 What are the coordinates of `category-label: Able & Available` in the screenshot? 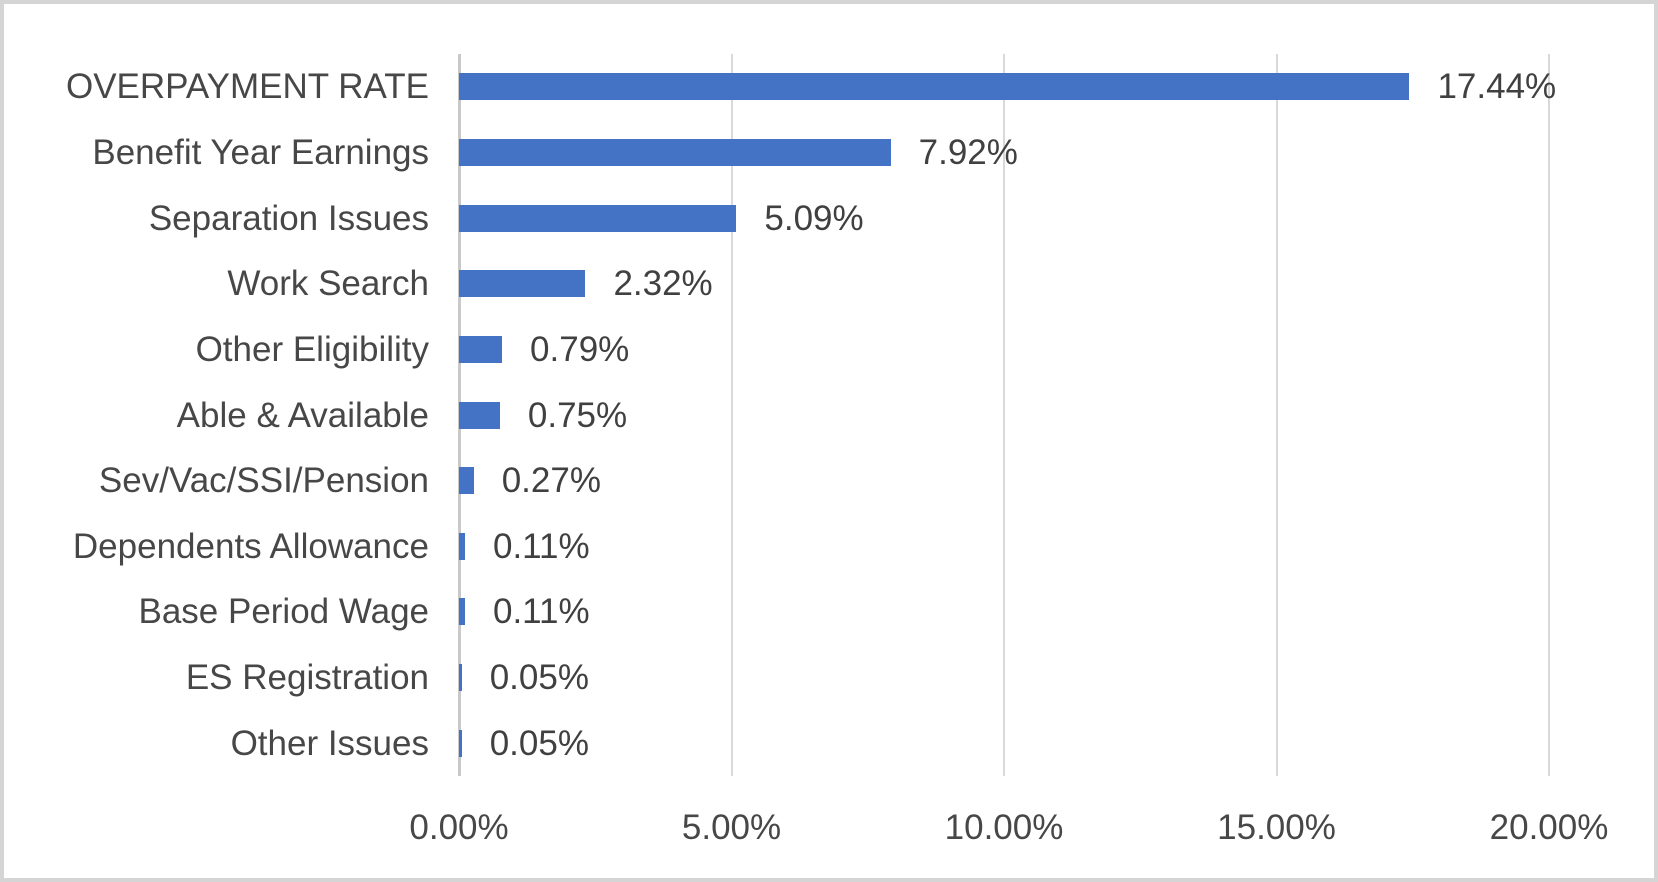 It's located at (302, 415).